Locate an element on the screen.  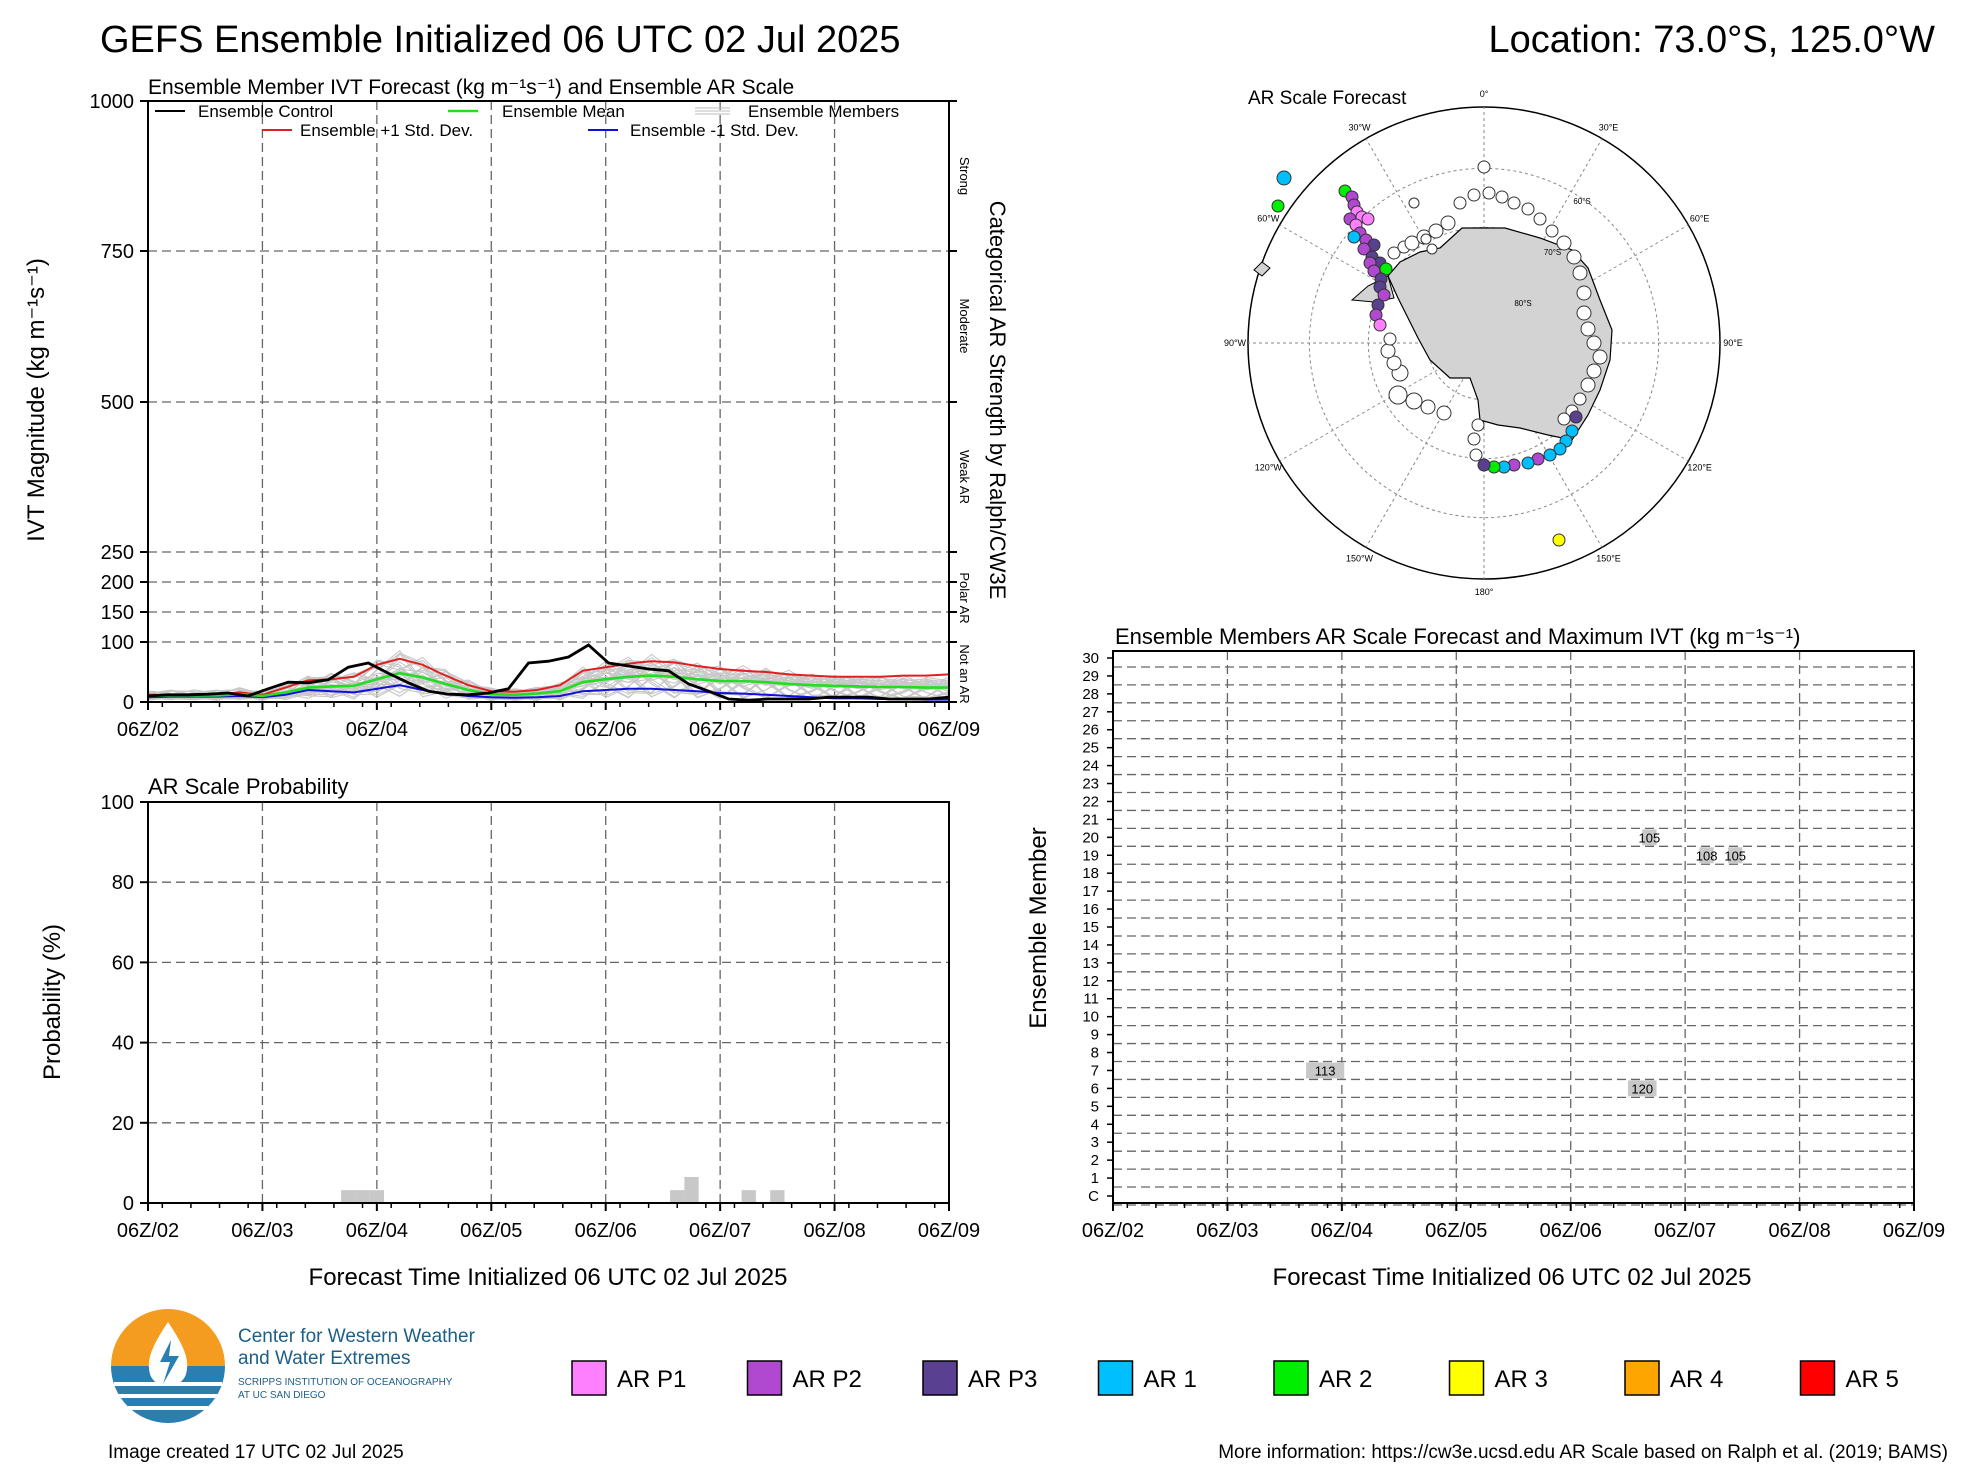
ivt-member-line is located at coordinates (548, 680).